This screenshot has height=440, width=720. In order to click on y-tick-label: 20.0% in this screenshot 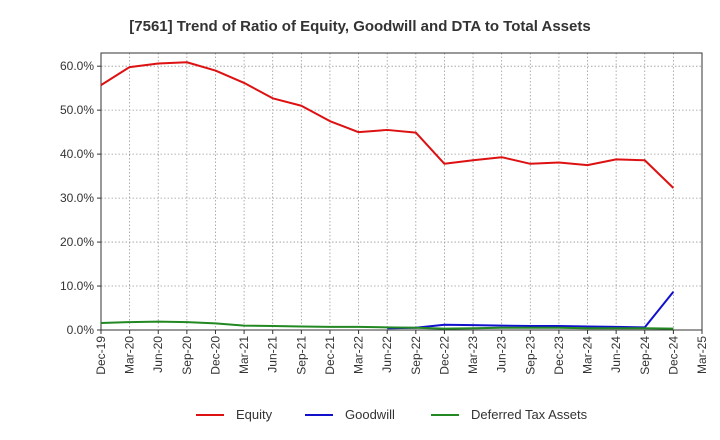, I will do `click(77, 242)`.